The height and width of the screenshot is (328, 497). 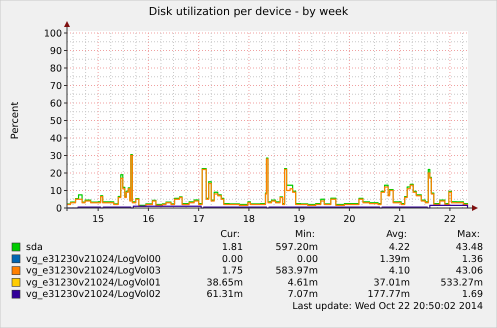 What do you see at coordinates (396, 234) in the screenshot?
I see `text: Avg:` at bounding box center [396, 234].